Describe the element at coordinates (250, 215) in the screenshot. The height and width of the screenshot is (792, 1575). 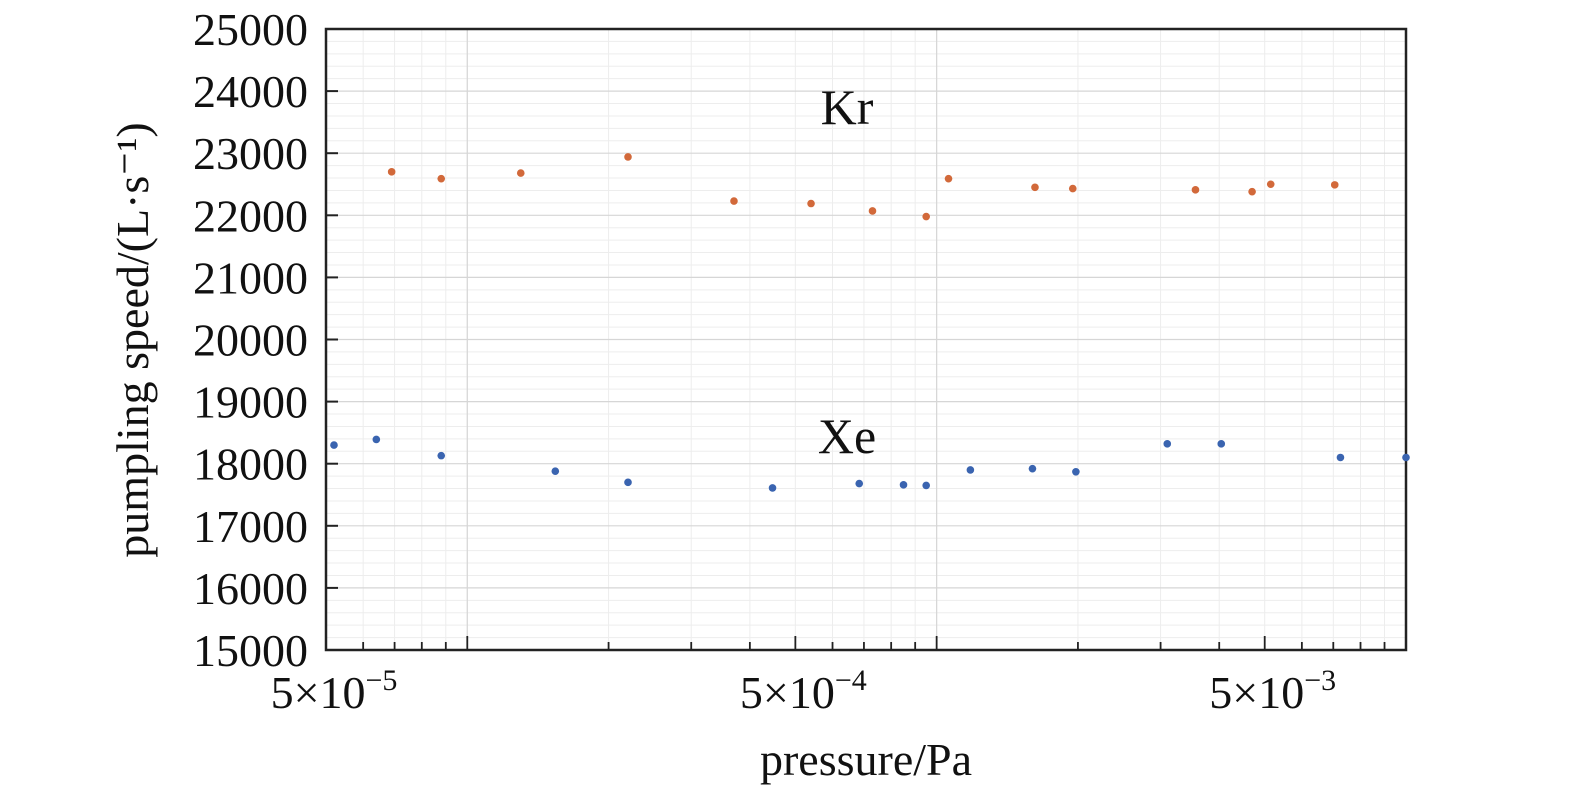
I see `y-tick-label: 22000` at that location.